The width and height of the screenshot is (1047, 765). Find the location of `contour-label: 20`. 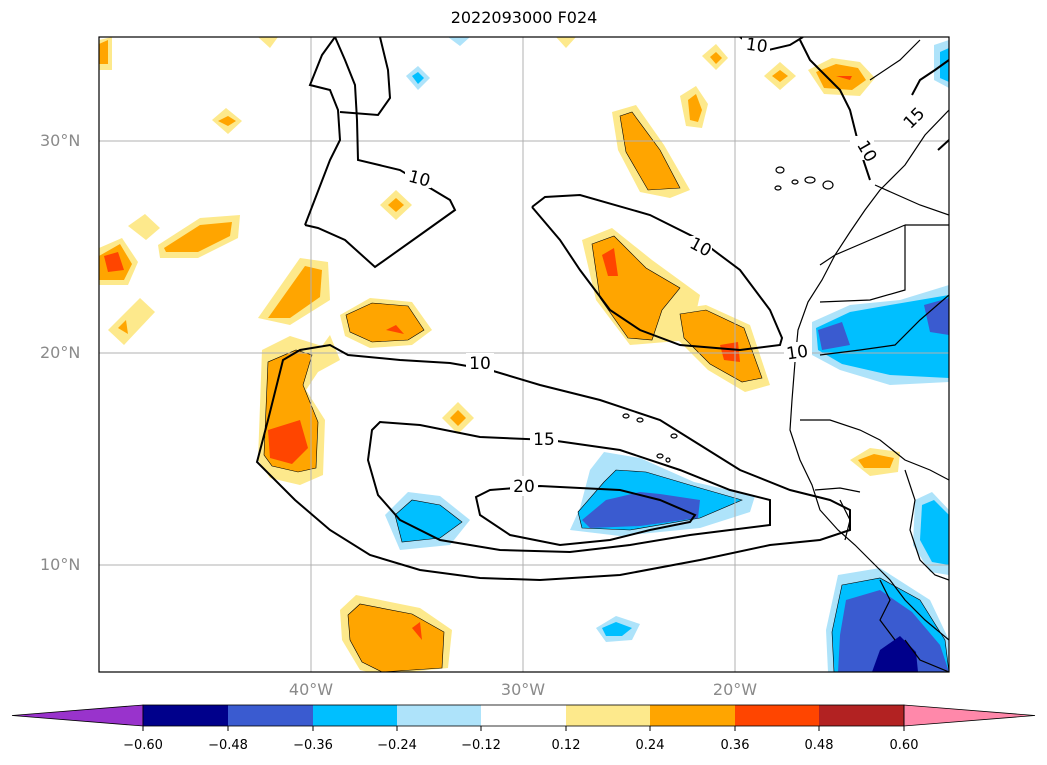

contour-label: 20 is located at coordinates (524, 487).